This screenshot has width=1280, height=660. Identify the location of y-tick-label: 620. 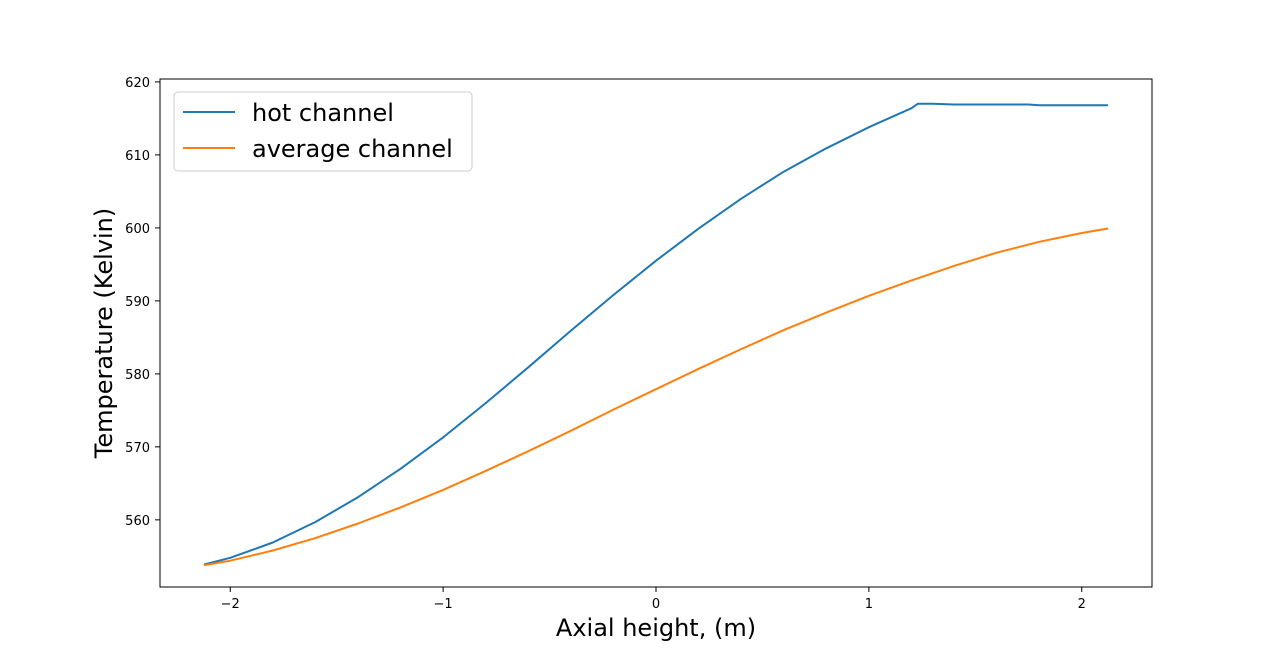
(137, 83).